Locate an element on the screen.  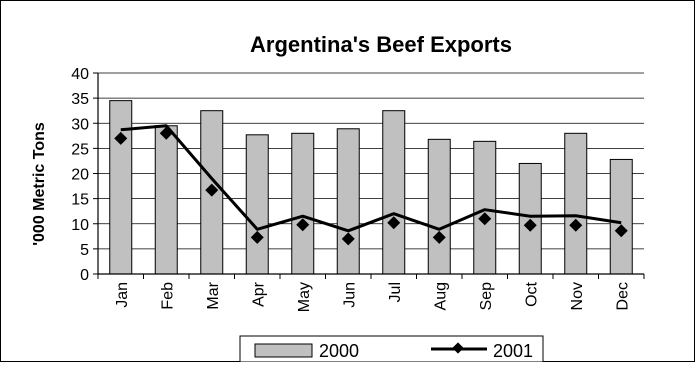
x-tick-label: Jun is located at coordinates (349, 295).